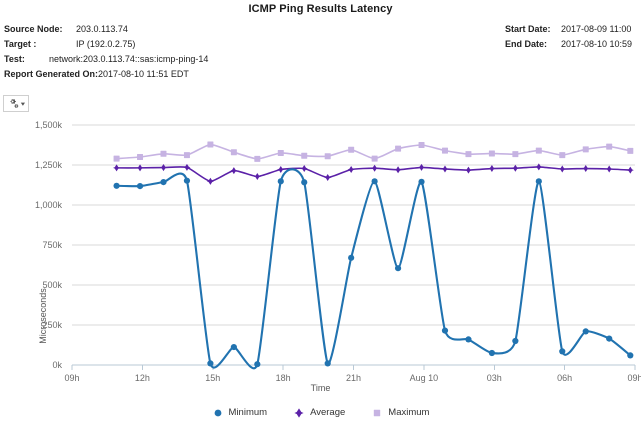 The width and height of the screenshot is (641, 428). Describe the element at coordinates (320, 388) in the screenshot. I see `x-axis-title: Time` at that location.